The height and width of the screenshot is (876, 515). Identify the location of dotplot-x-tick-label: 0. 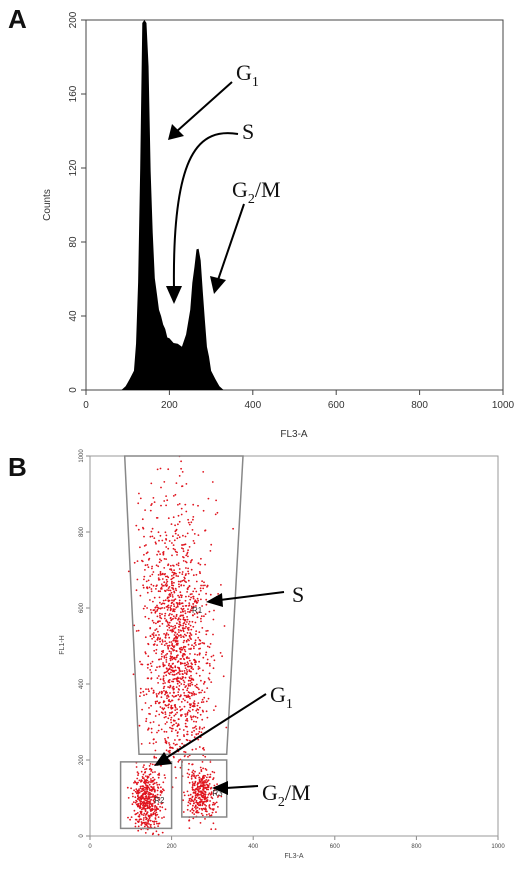
(90, 847).